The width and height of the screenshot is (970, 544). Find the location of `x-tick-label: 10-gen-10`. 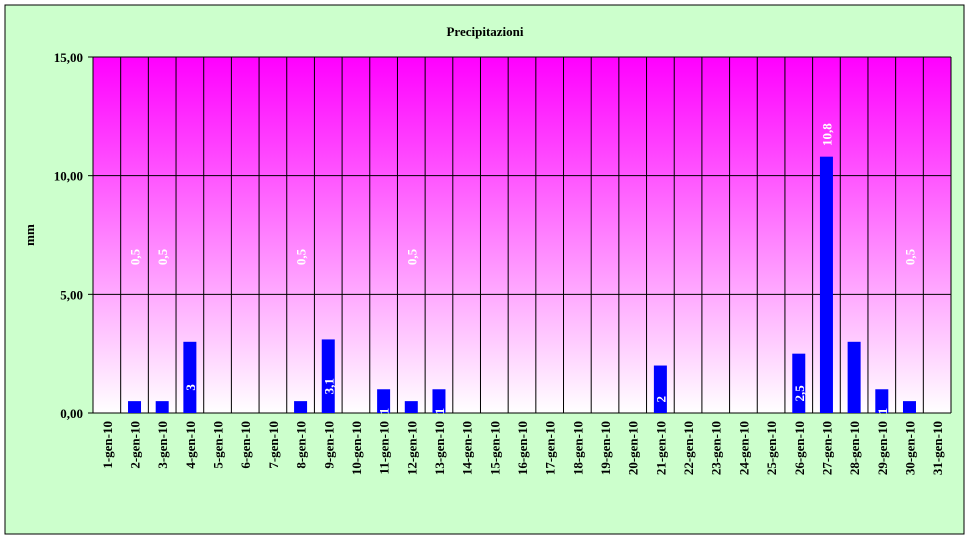

x-tick-label: 10-gen-10 is located at coordinates (356, 448).